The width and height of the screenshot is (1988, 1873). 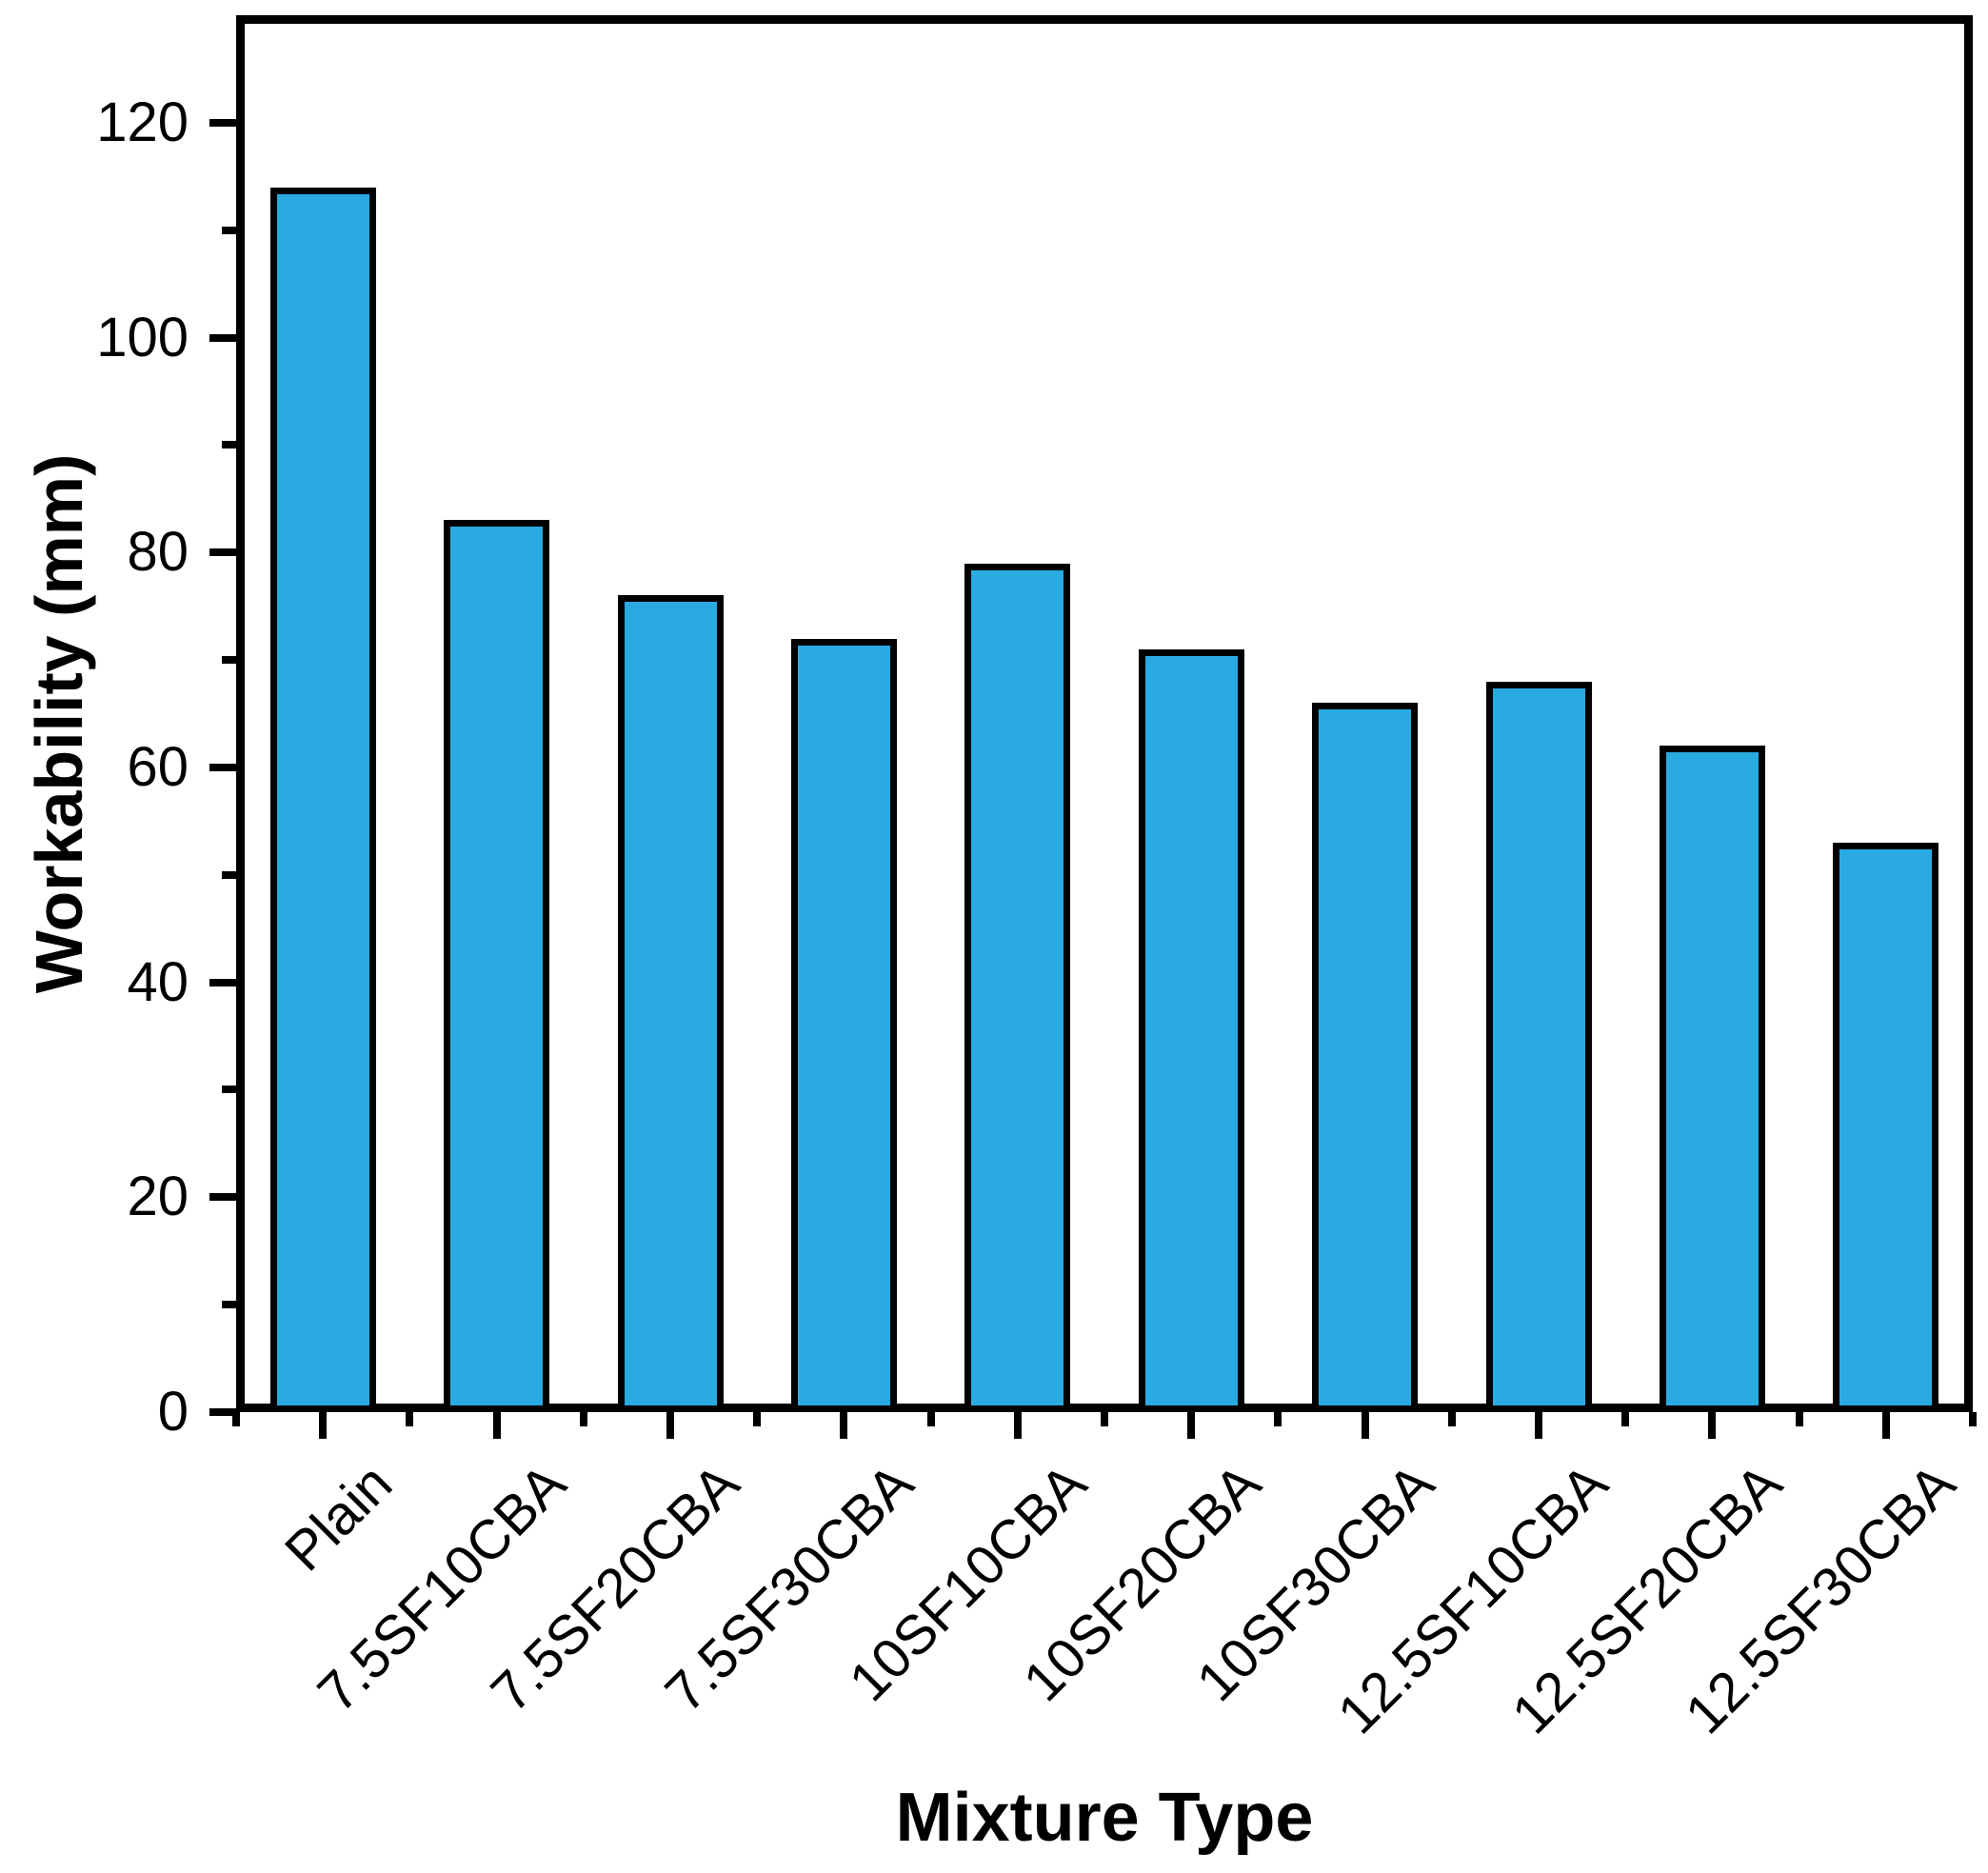 What do you see at coordinates (158, 552) in the screenshot?
I see `y-axis-tick-label: 80` at bounding box center [158, 552].